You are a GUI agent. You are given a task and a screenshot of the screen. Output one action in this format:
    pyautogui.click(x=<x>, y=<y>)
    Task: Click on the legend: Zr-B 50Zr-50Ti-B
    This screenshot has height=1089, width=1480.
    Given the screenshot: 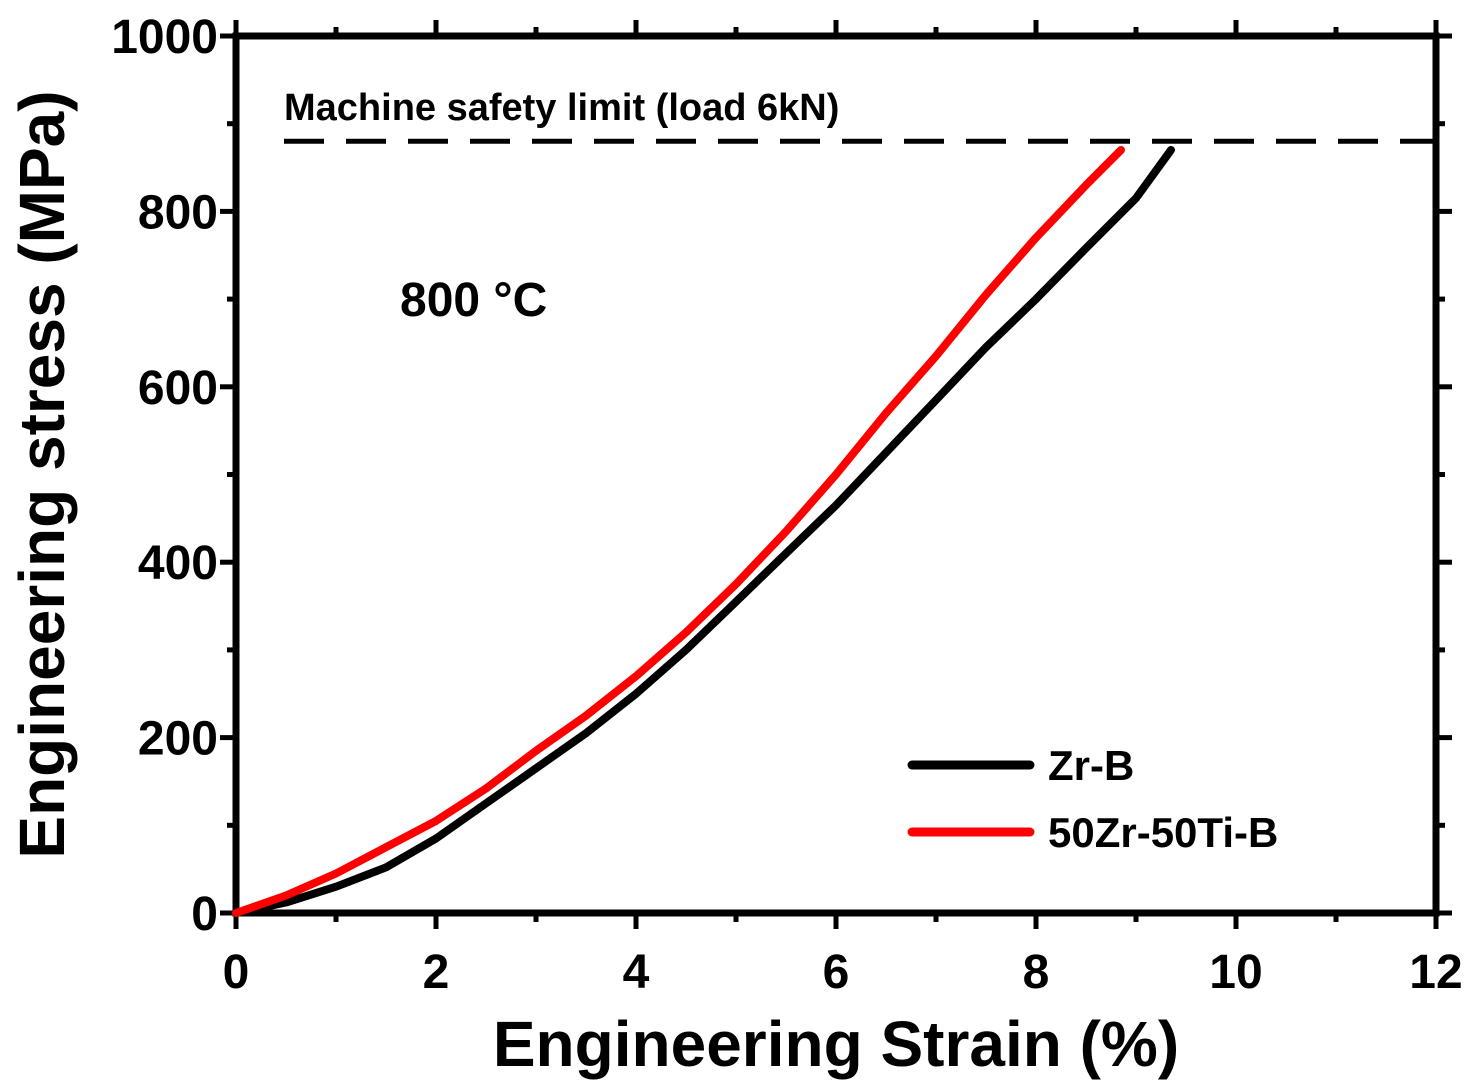 What is the action you would take?
    pyautogui.click(x=1092, y=799)
    